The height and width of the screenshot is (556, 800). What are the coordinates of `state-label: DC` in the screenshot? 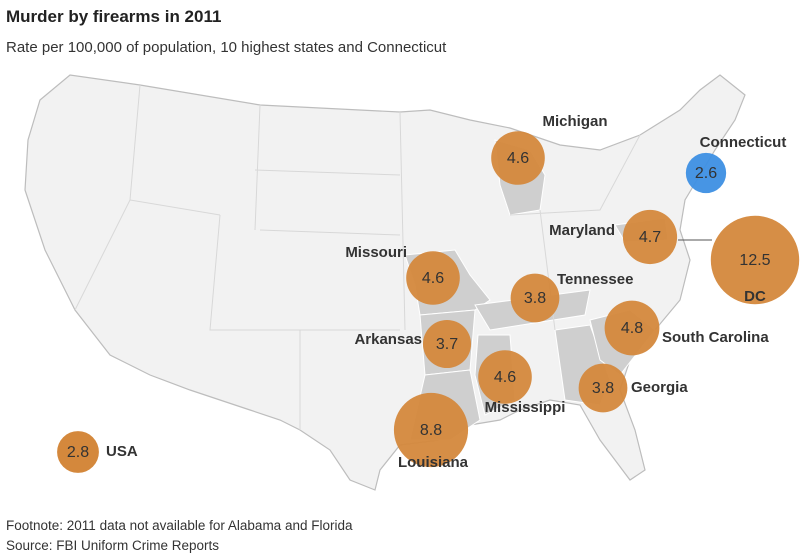 It's located at (755, 296).